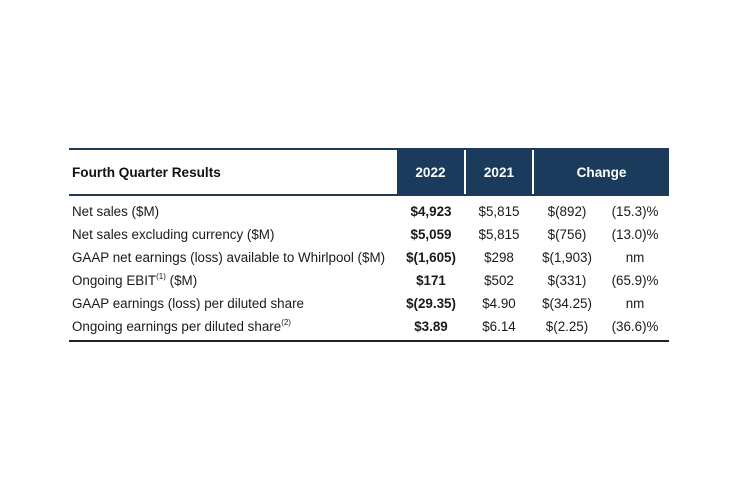 This screenshot has width=750, height=500. Describe the element at coordinates (116, 211) in the screenshot. I see `row-label-text: Net sales ($M)` at that location.